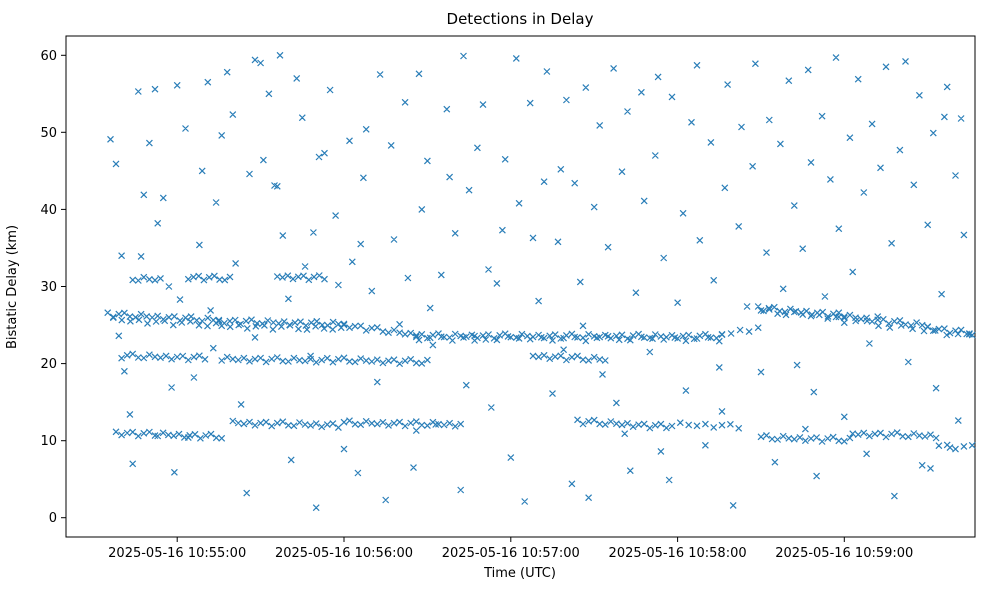 The width and height of the screenshot is (989, 594). Describe the element at coordinates (48, 441) in the screenshot. I see `y-tick-label: 10` at that location.